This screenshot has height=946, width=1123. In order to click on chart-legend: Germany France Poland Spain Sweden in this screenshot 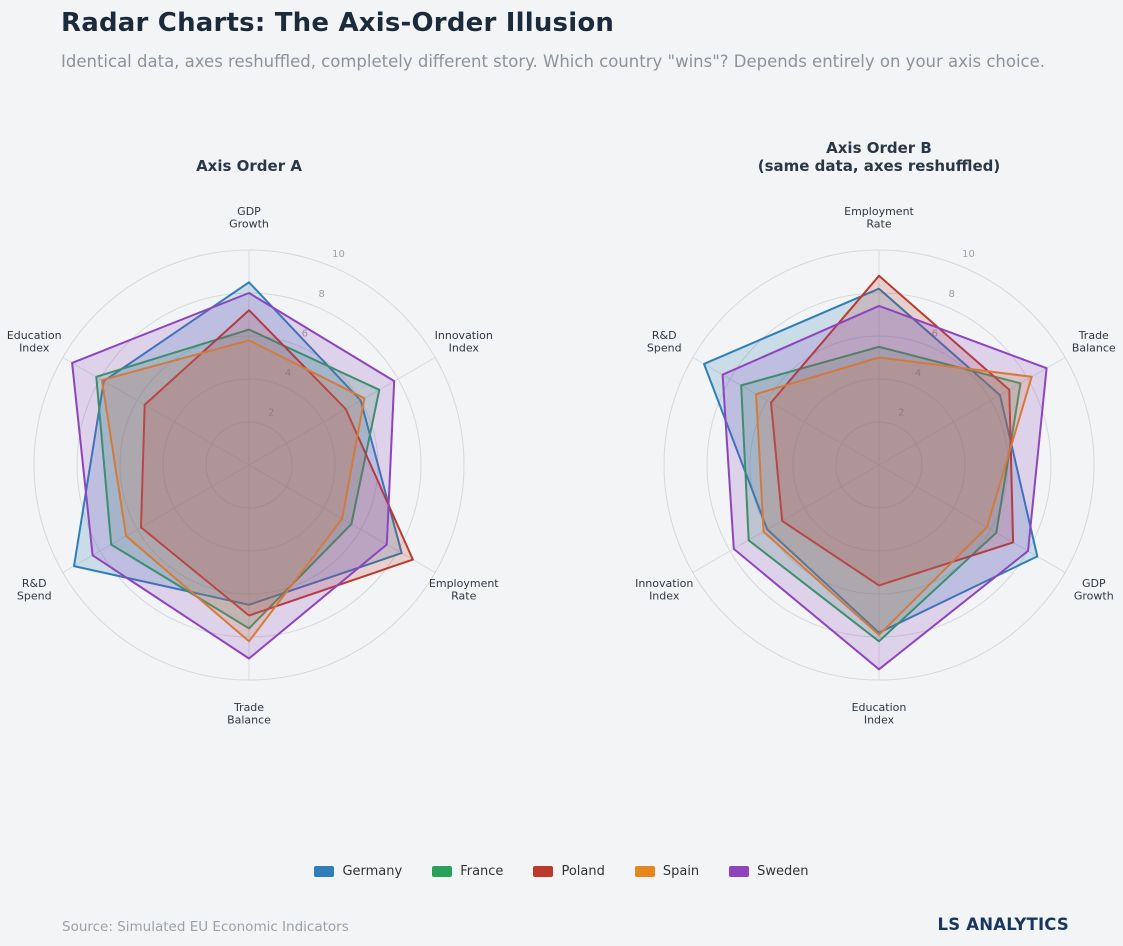, I will do `click(561, 871)`.